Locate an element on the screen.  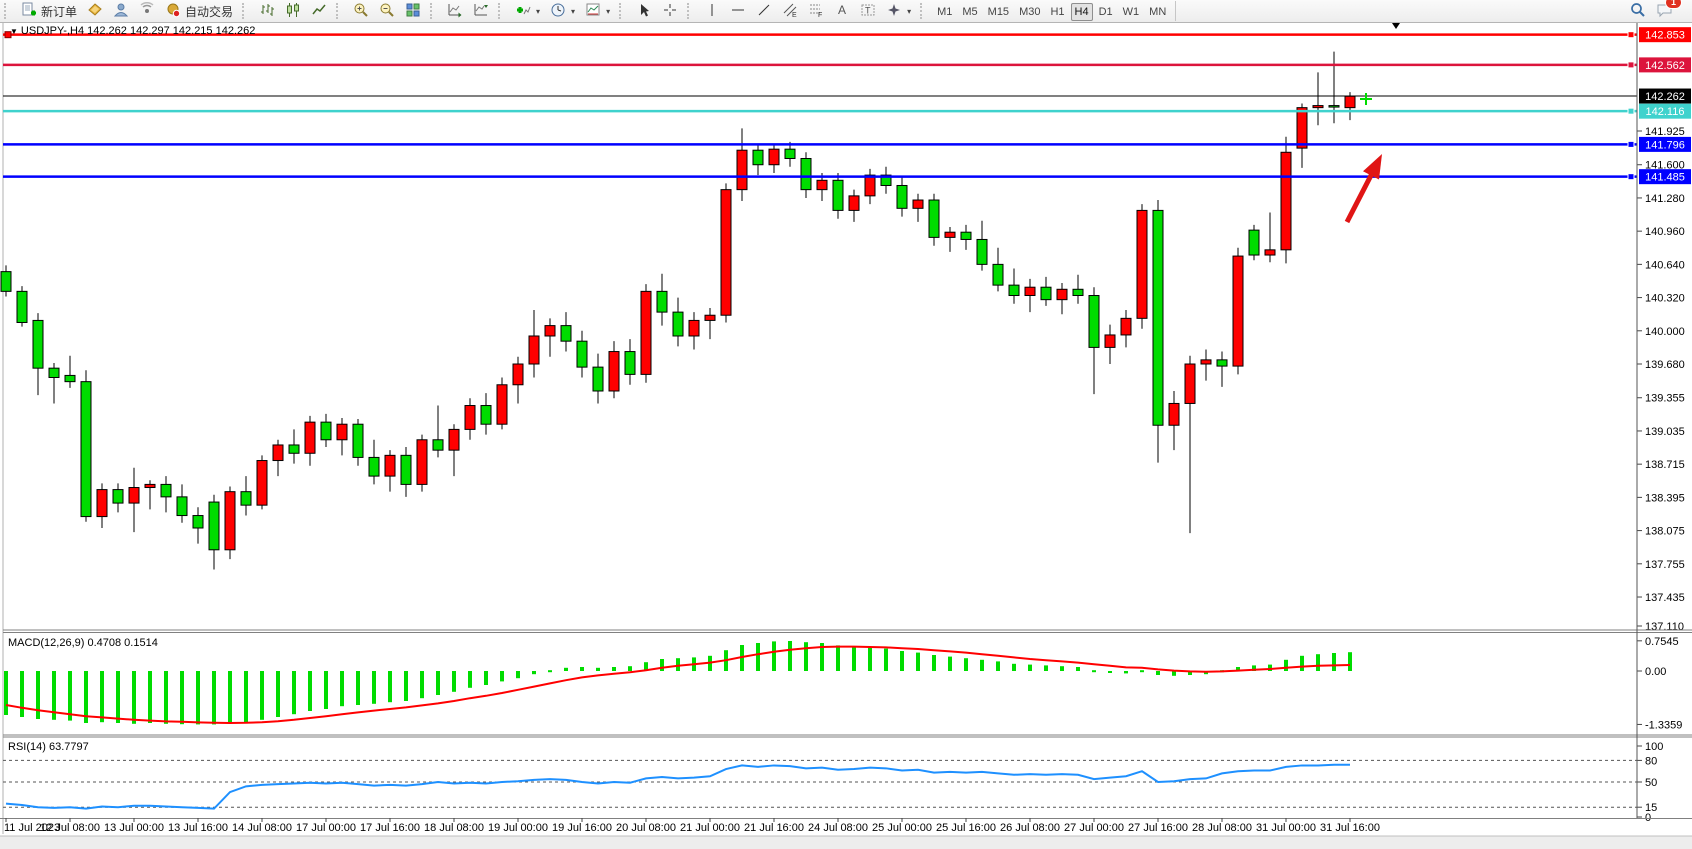
timeframe-button-m1: M1 is located at coordinates (945, 11).